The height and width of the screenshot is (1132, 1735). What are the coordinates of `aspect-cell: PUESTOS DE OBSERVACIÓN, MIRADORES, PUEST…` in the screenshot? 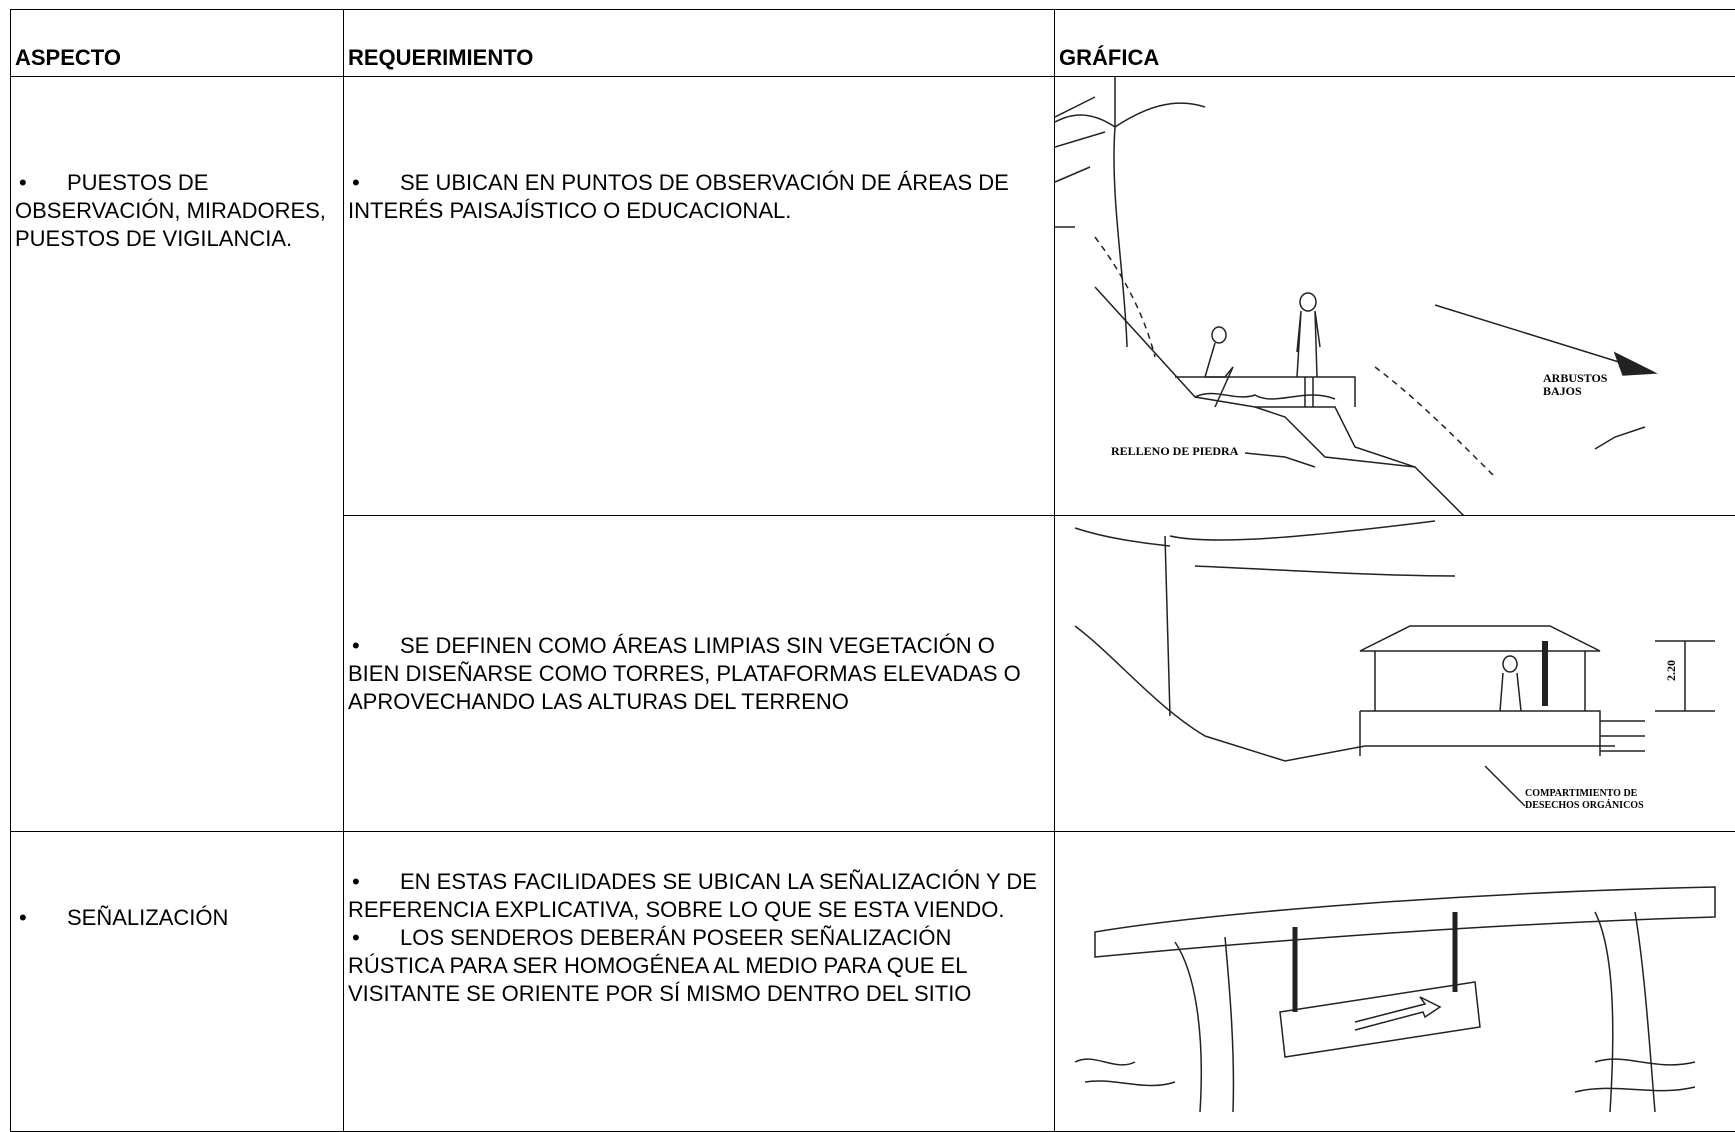 It's located at (177, 454).